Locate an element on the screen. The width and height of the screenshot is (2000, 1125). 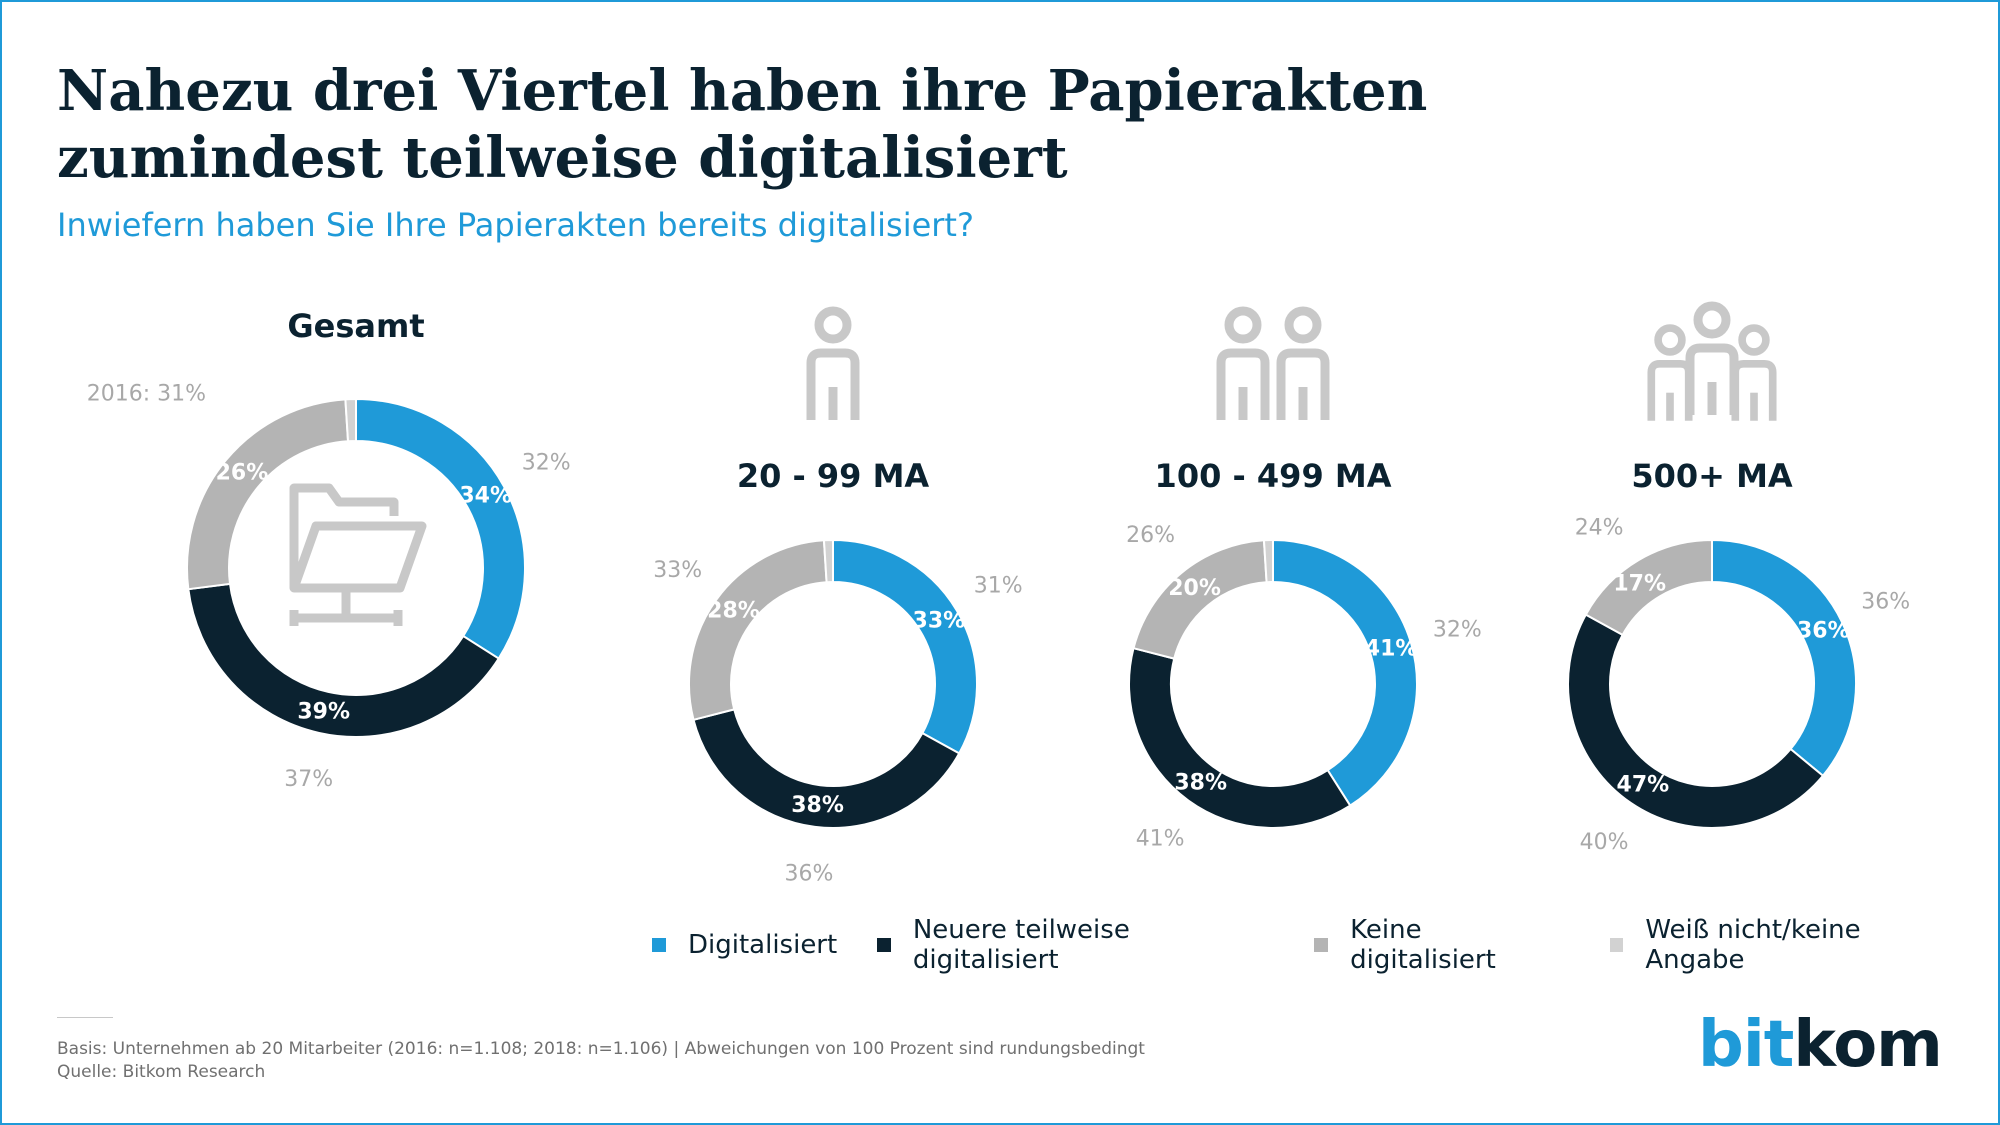
previous-year-label: 2016: 31% is located at coordinates (146, 394).